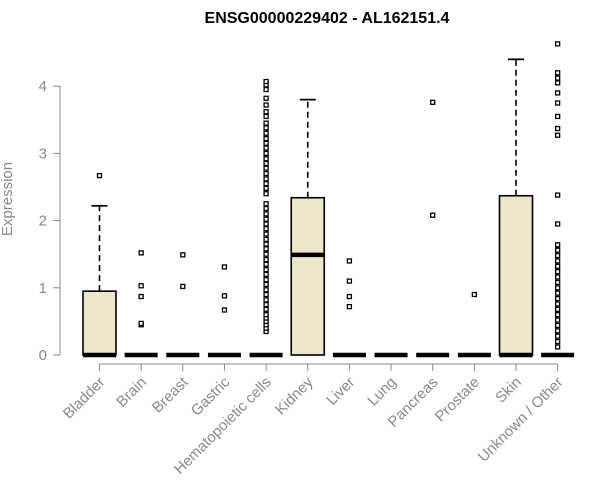 The height and width of the screenshot is (500, 600). Describe the element at coordinates (294, 395) in the screenshot. I see `x-tick-label: Kidney` at that location.